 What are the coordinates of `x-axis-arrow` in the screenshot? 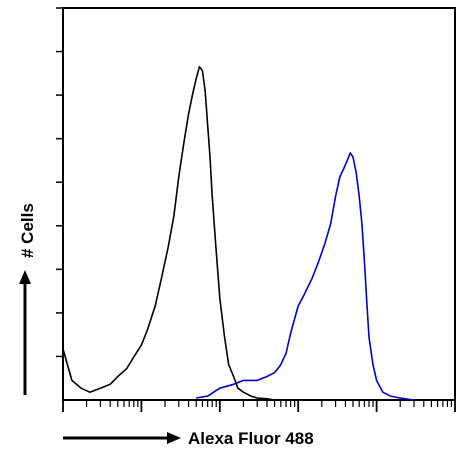 It's located at (122, 438).